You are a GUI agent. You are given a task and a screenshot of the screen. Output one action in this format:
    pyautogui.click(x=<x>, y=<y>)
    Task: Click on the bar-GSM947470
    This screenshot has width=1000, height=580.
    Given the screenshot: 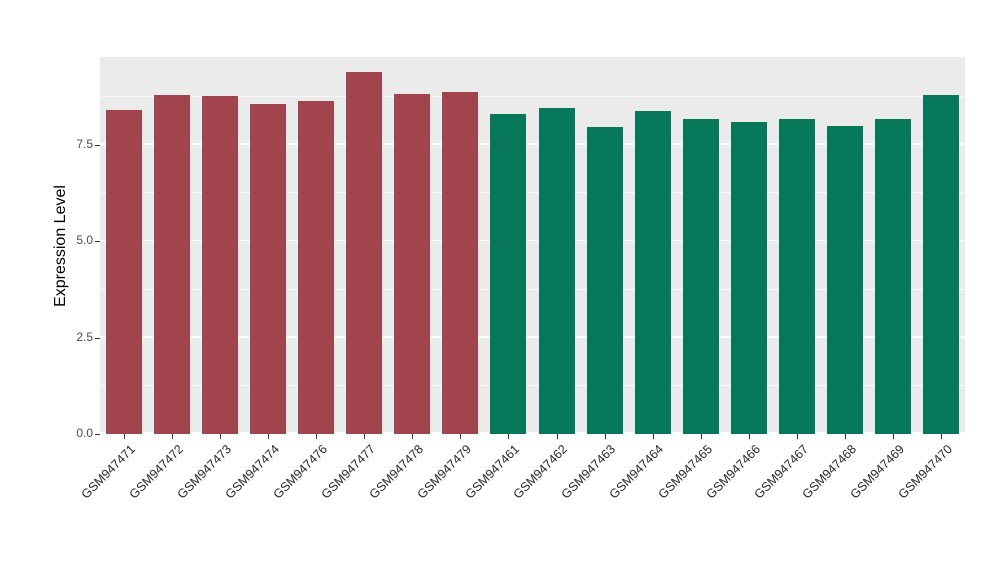 What is the action you would take?
    pyautogui.click(x=940, y=264)
    